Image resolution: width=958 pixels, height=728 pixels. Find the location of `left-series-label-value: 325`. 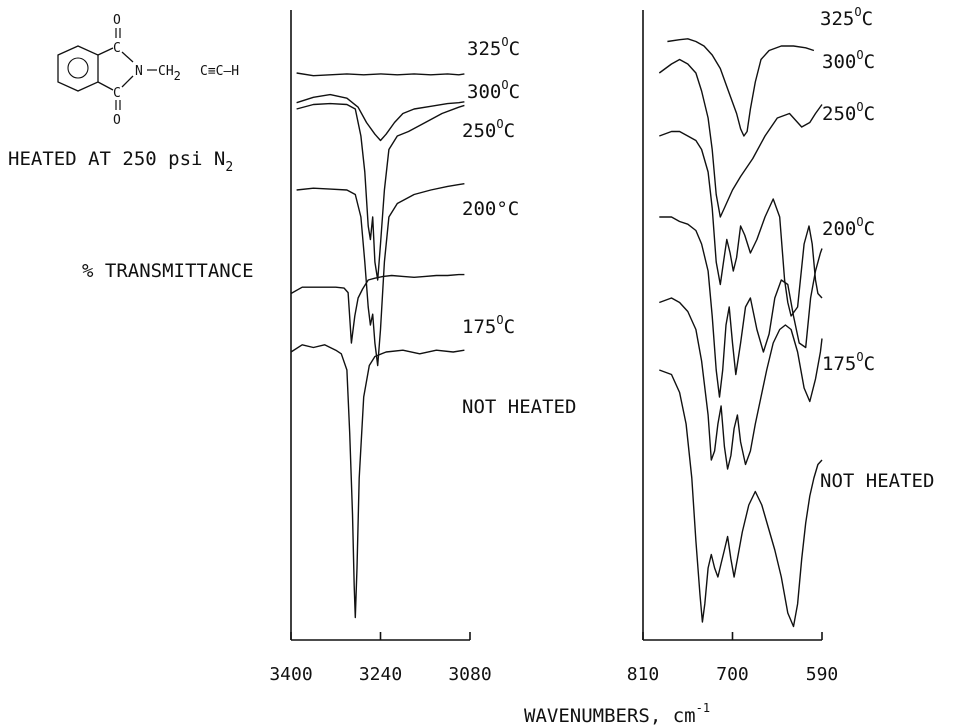

left-series-label-value: 325 is located at coordinates (484, 49).